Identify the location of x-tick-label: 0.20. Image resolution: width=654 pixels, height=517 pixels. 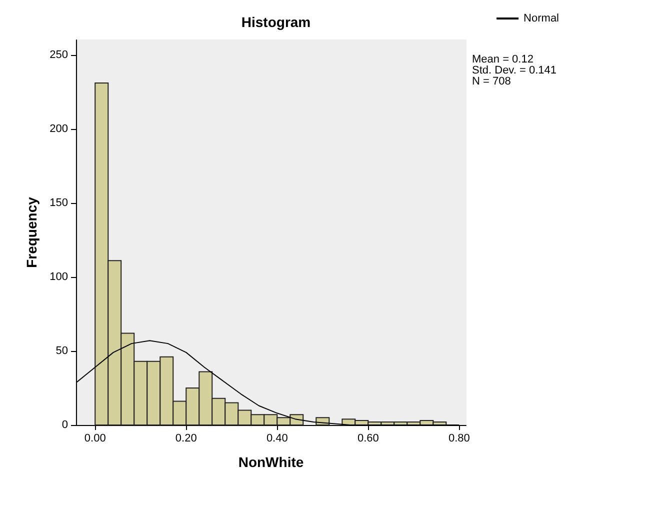
(186, 438).